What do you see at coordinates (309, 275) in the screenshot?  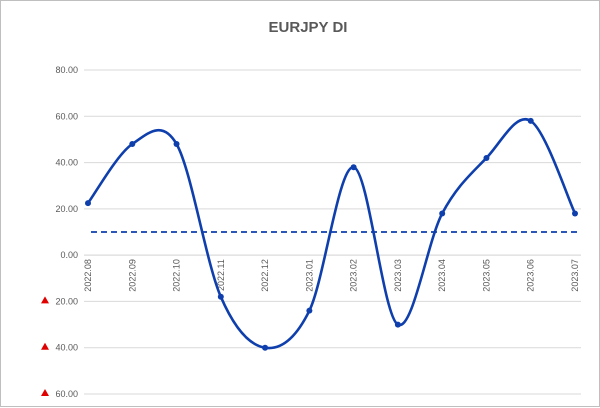 I see `x-tick-label: 2023.01` at bounding box center [309, 275].